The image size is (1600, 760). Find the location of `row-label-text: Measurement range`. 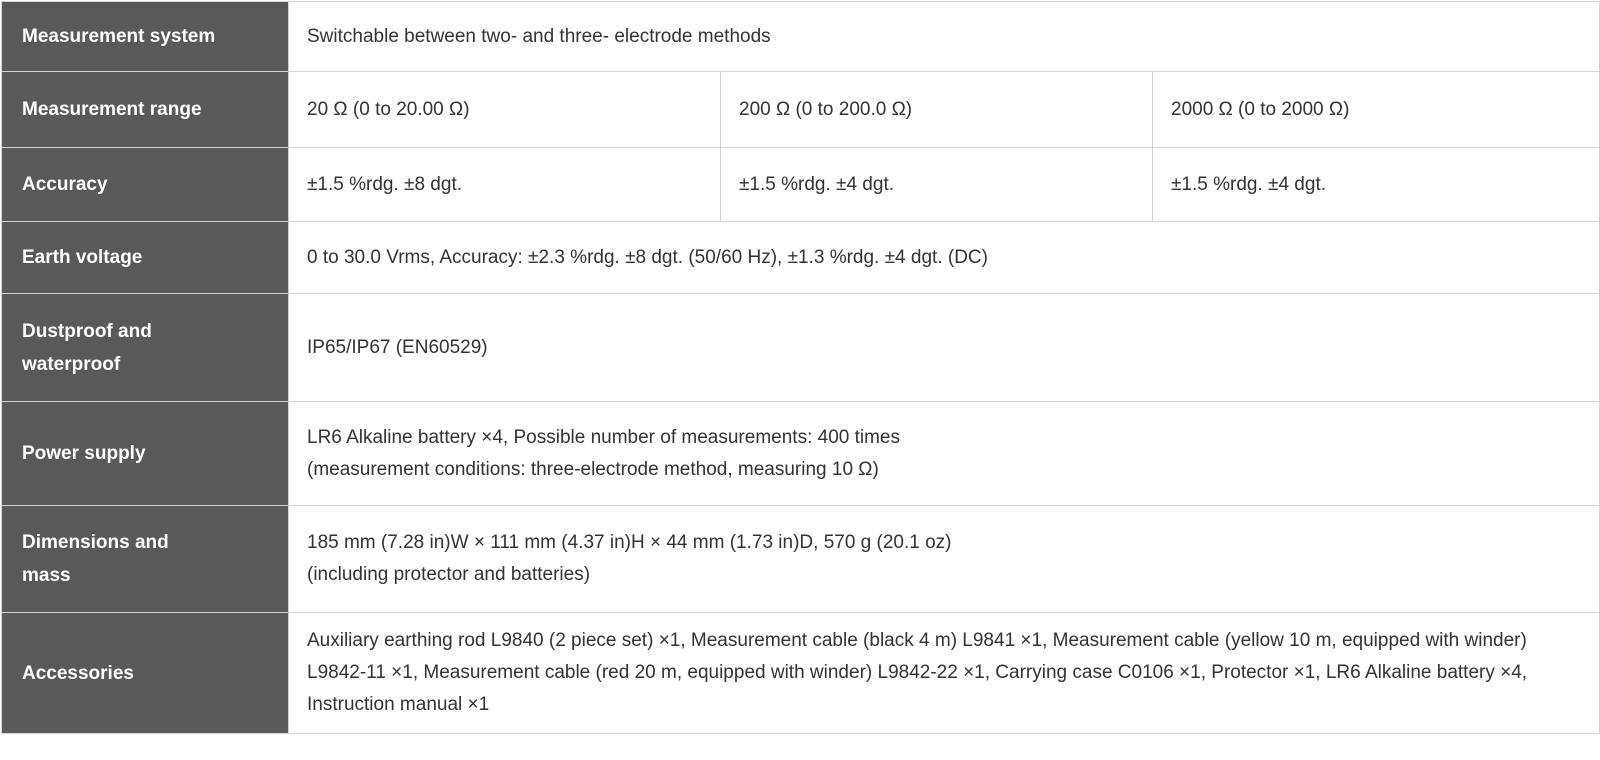

row-label-text: Measurement range is located at coordinates (112, 109).